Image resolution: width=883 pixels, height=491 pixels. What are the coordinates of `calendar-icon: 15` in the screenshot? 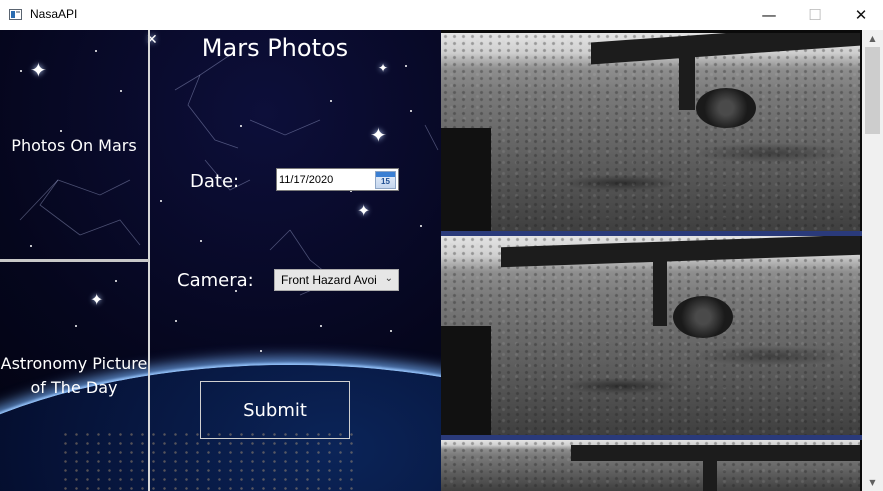 It's located at (385, 180).